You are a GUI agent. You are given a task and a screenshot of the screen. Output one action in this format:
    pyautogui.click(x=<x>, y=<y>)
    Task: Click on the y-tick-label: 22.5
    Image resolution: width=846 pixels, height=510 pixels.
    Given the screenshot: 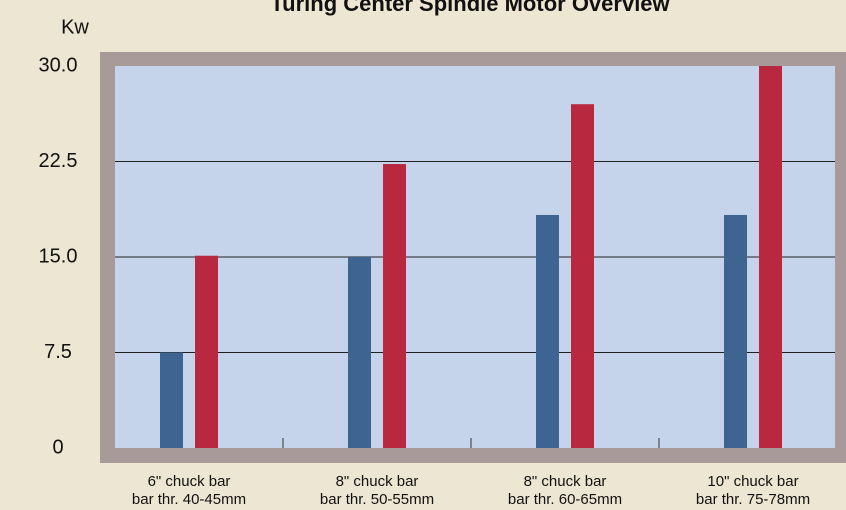 What is the action you would take?
    pyautogui.click(x=58, y=161)
    